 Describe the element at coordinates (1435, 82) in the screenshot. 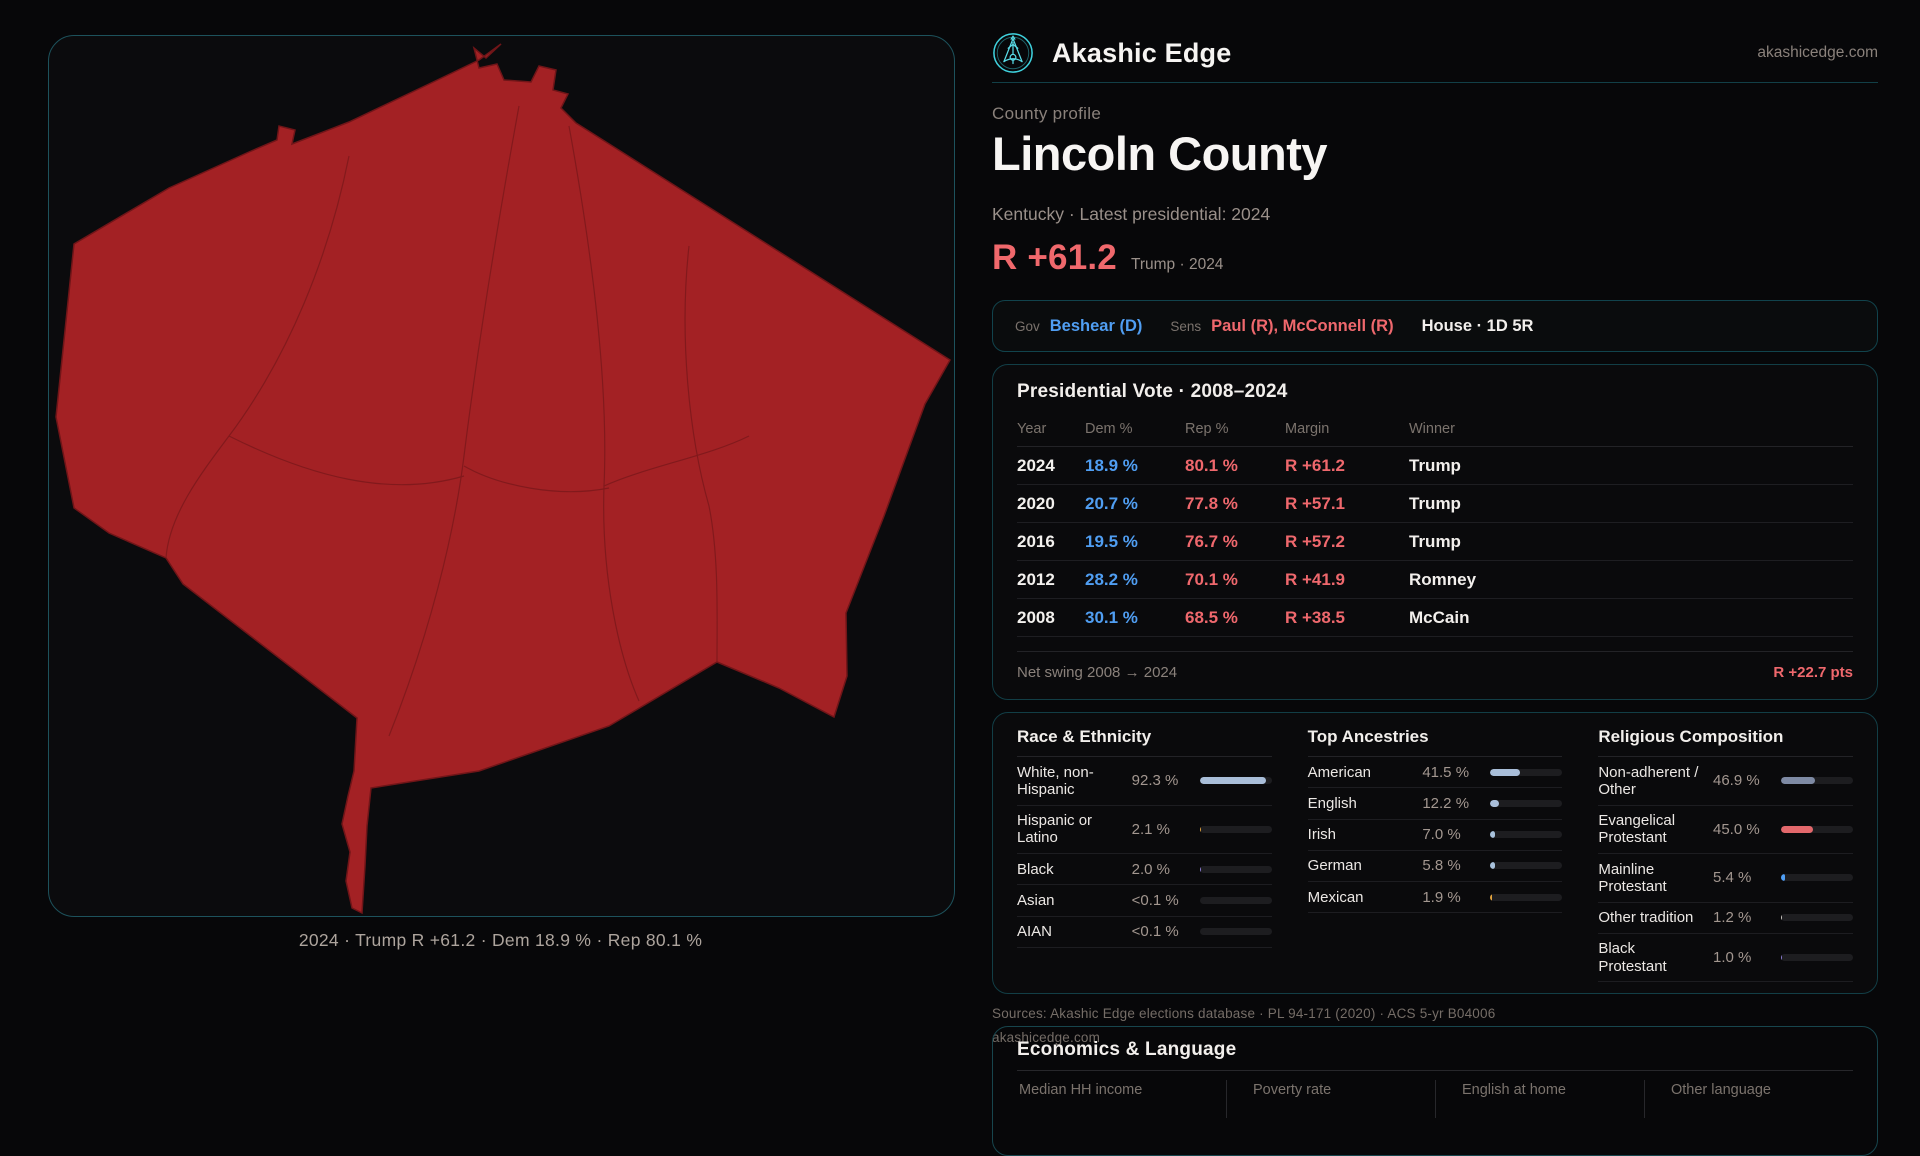

I see `header-divider` at that location.